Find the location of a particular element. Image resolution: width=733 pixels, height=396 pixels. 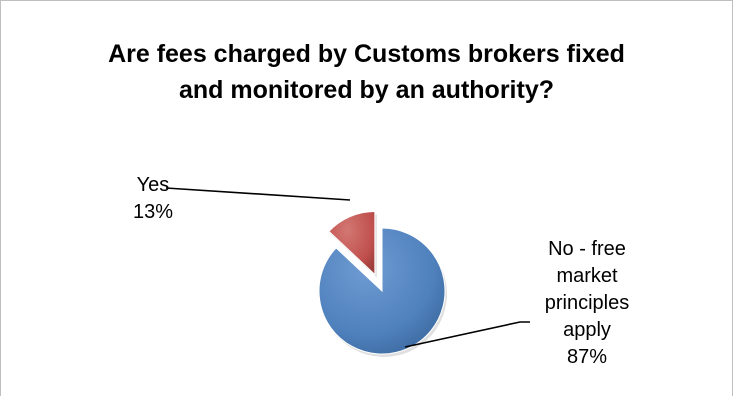

slice-label-no-line-3: principles is located at coordinates (587, 303).